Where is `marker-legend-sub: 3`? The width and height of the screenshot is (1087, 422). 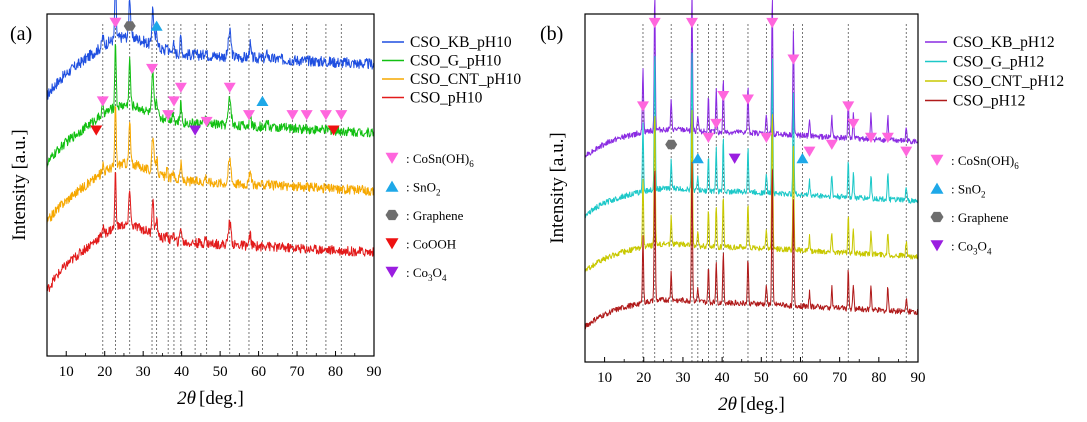
marker-legend-sub: 3 is located at coordinates (430, 278).